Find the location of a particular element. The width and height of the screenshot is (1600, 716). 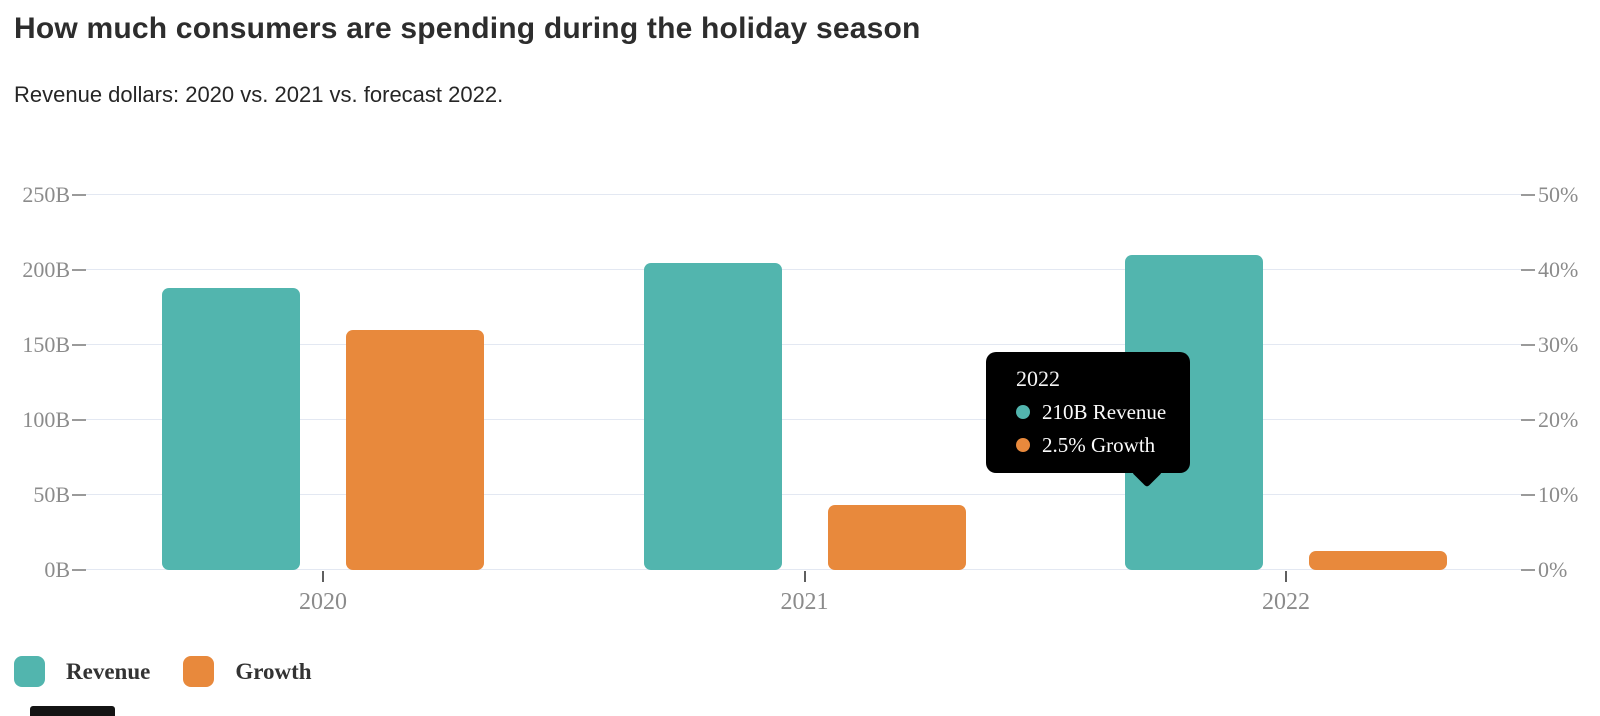

gridline-150B is located at coordinates (803, 344).